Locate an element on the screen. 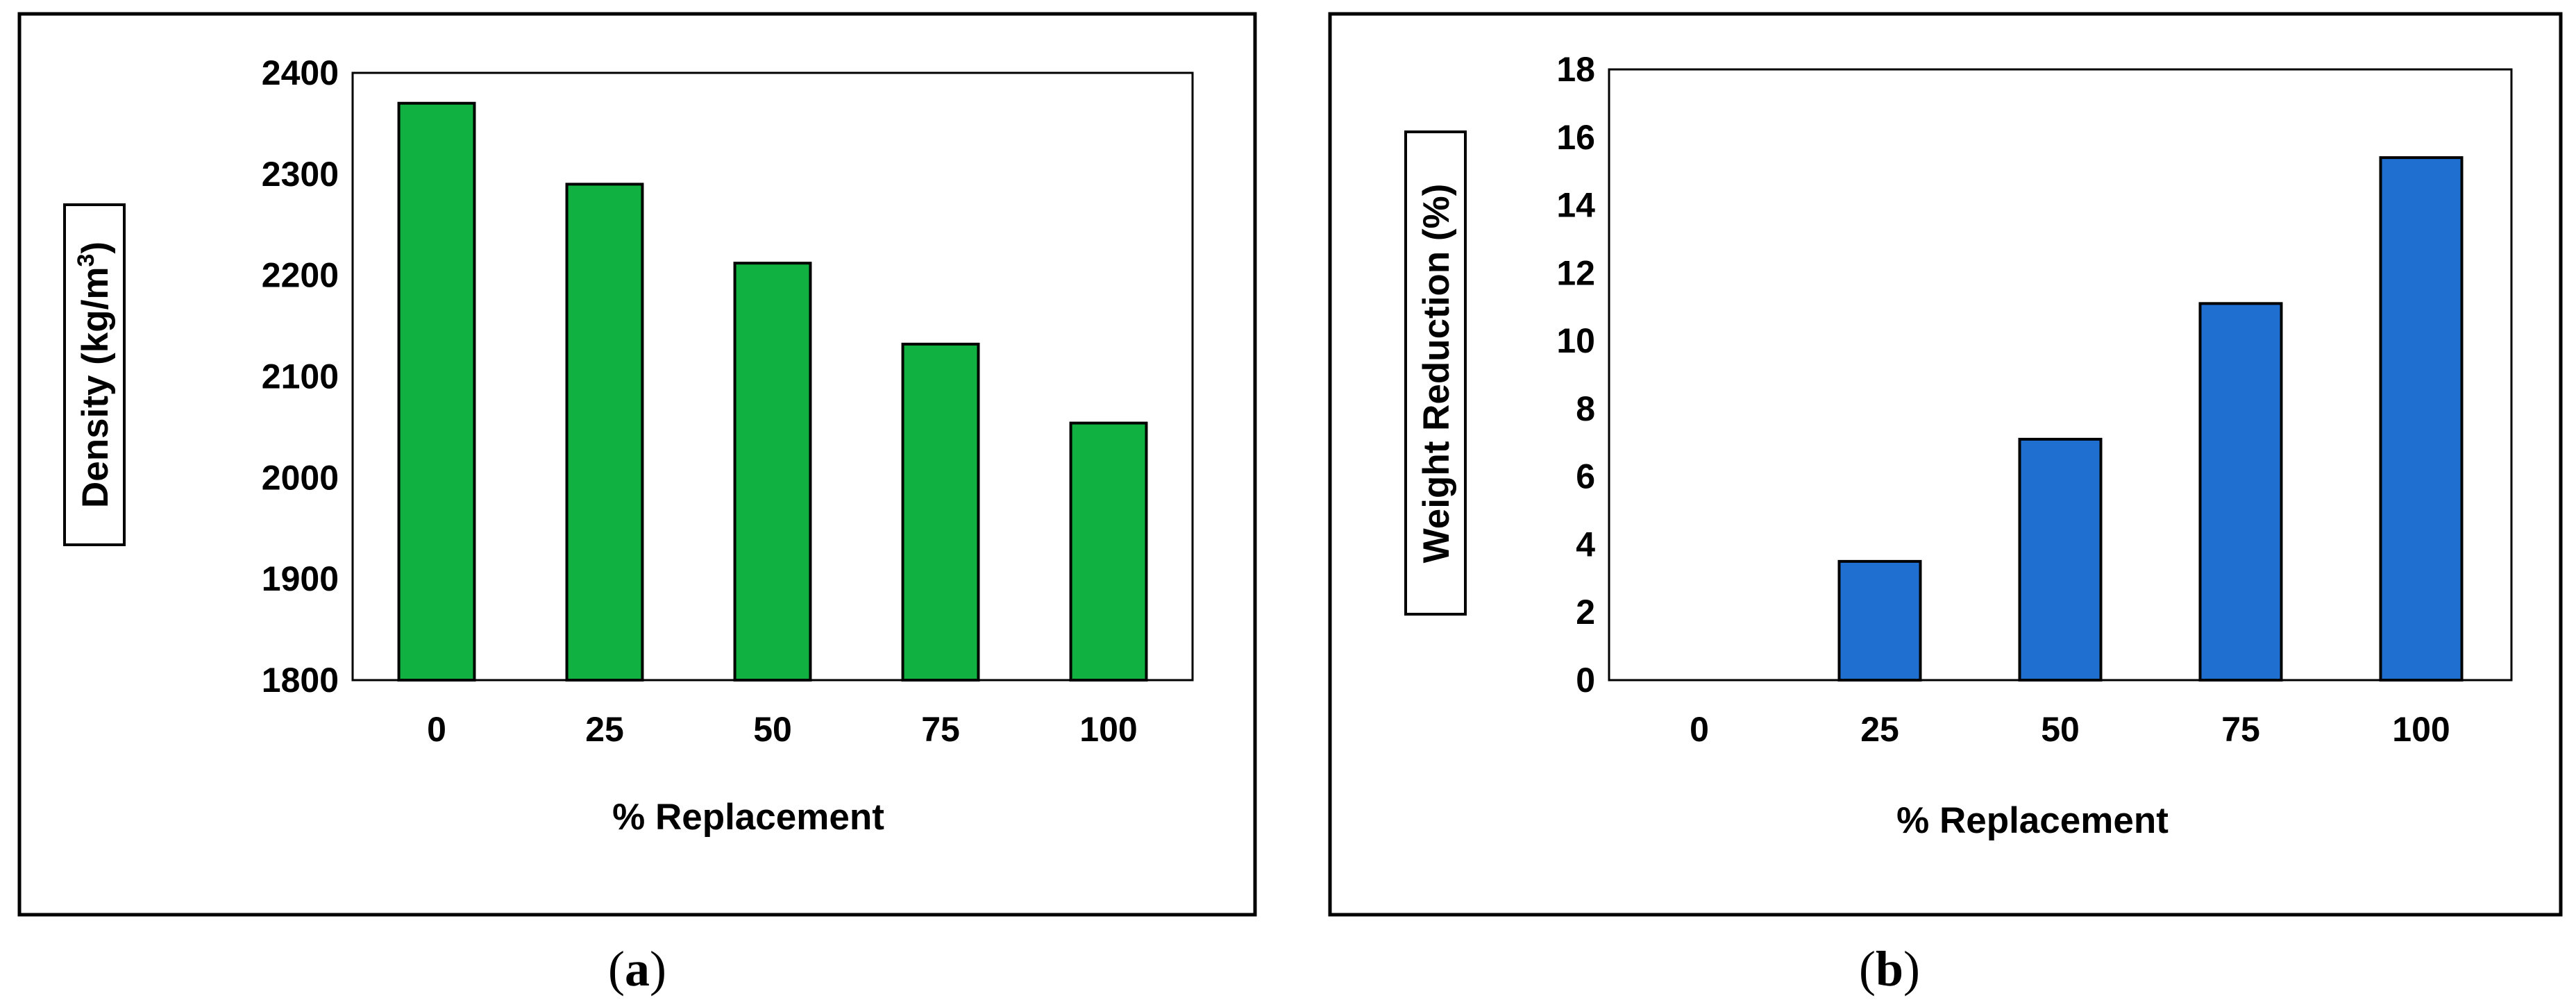 This screenshot has height=1007, width=2576. panel-a-y-axis-label: Density (kg/m3) is located at coordinates (94, 374).